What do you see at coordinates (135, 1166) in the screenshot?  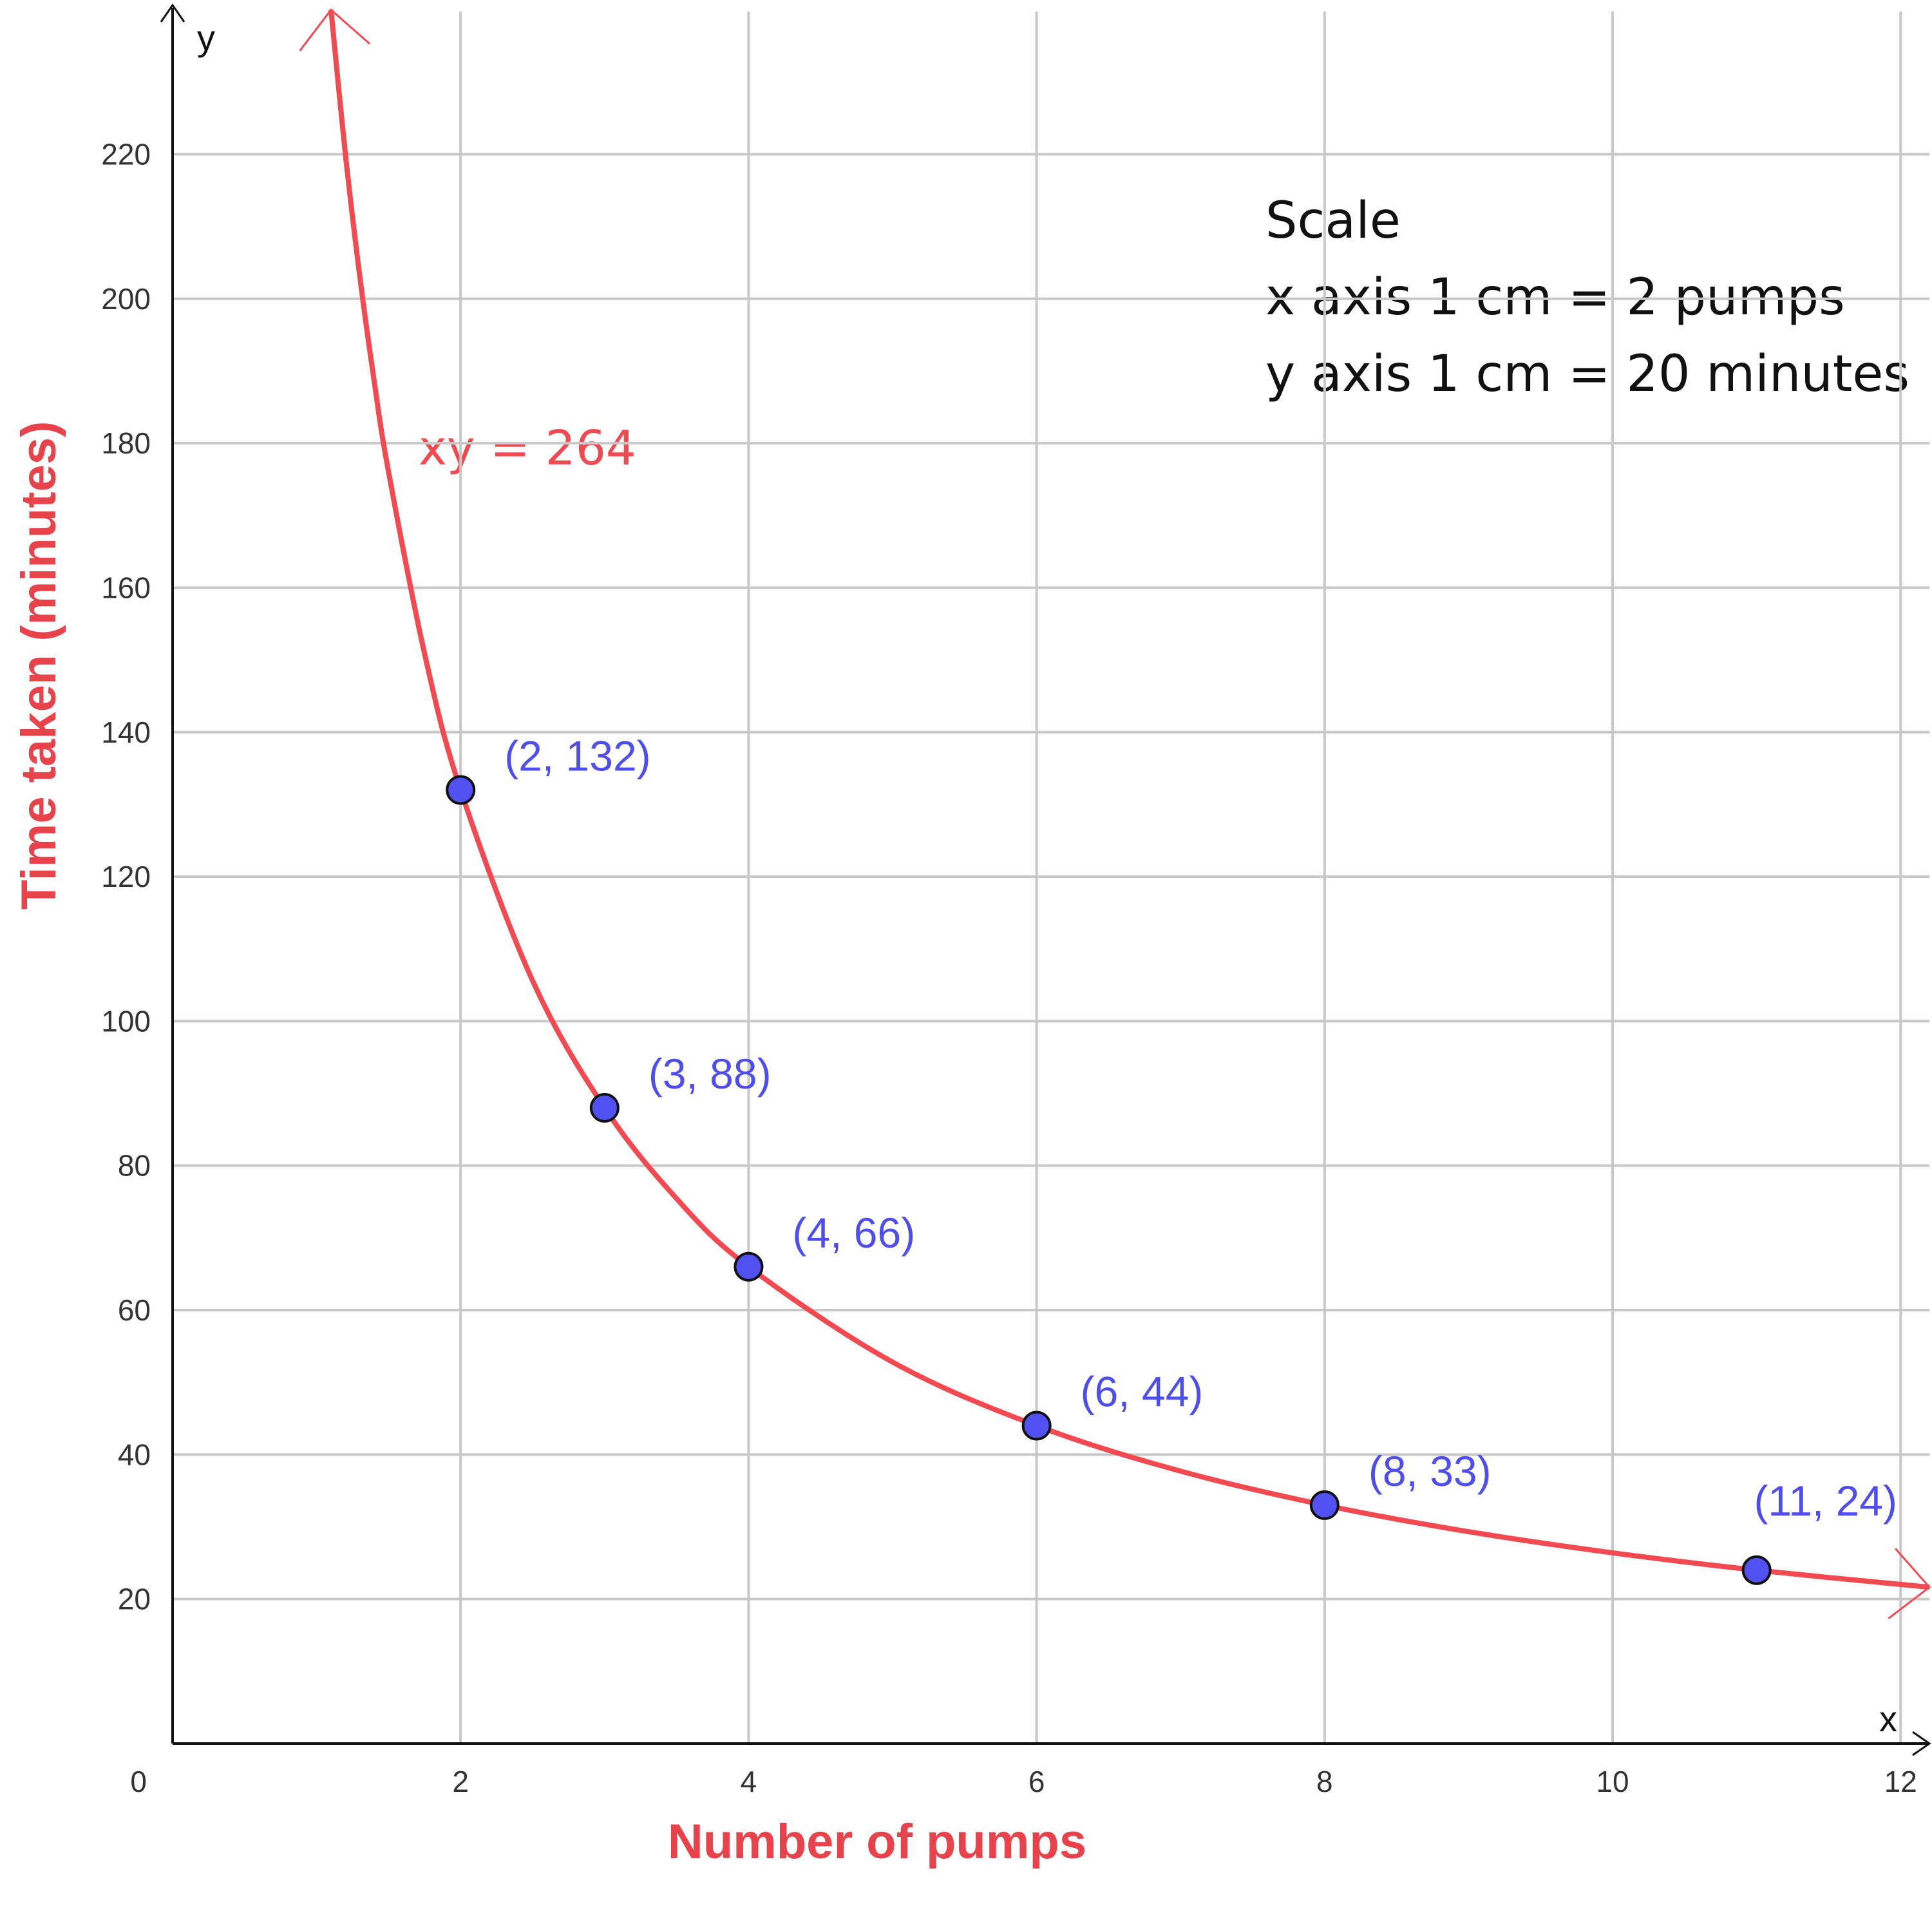 I see `y-tick-label: 80` at bounding box center [135, 1166].